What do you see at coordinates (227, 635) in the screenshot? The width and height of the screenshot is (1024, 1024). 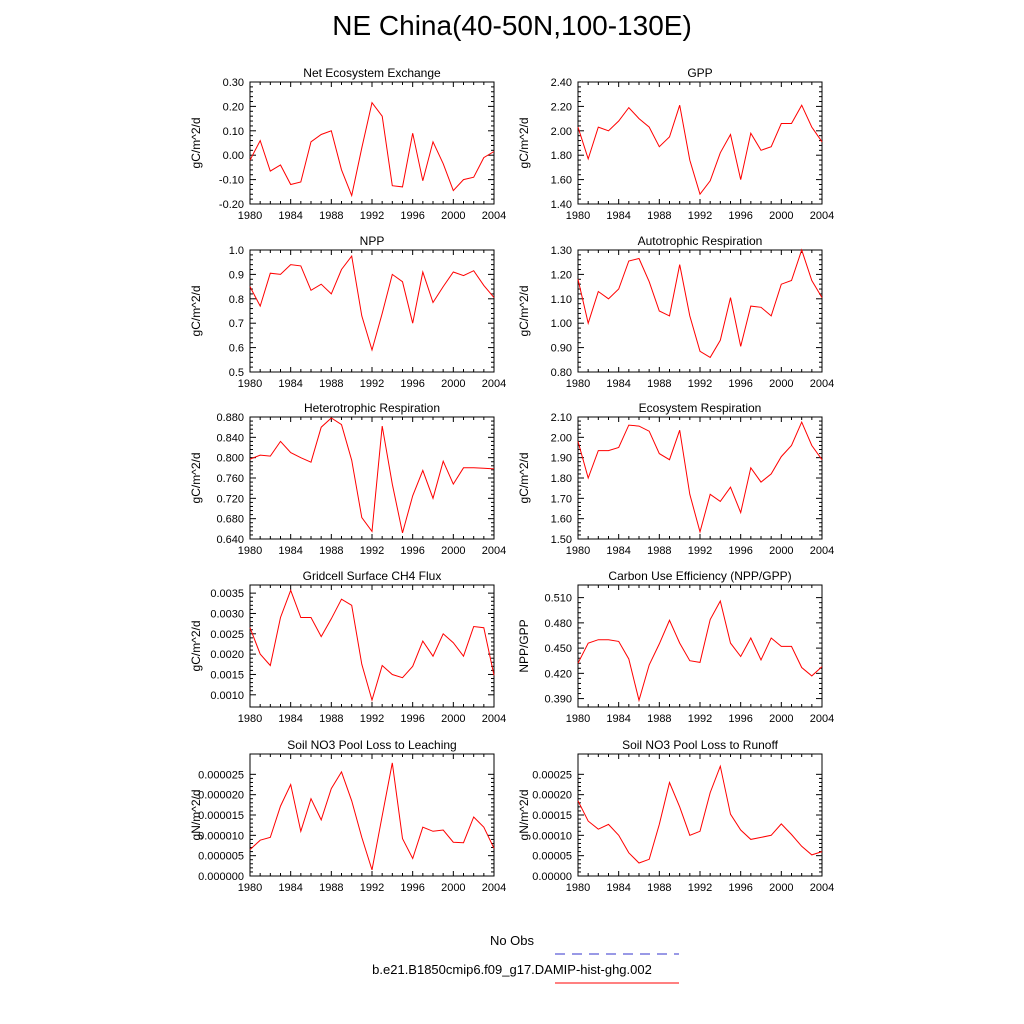 I see `y-tick-label: 0.0025` at bounding box center [227, 635].